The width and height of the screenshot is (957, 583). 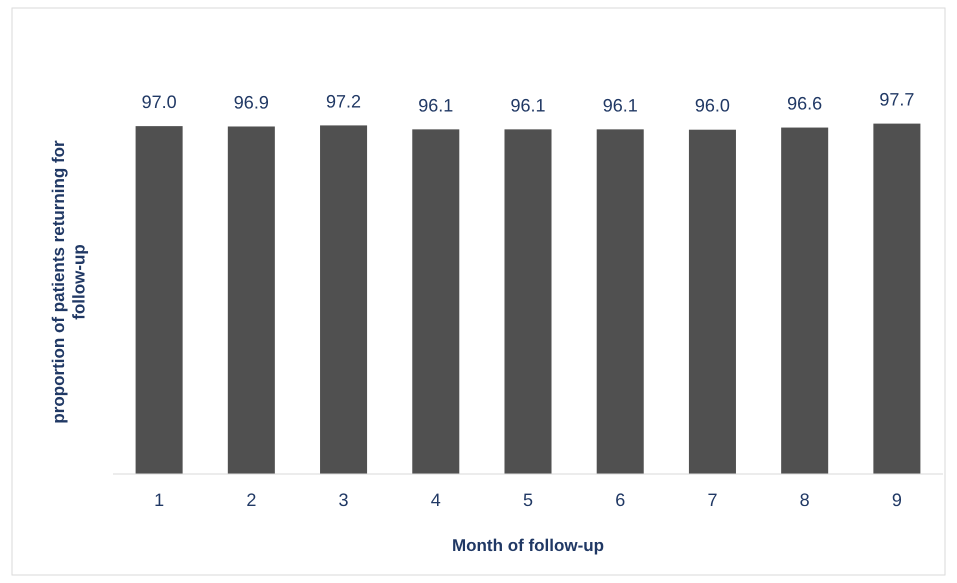 What do you see at coordinates (896, 100) in the screenshot?
I see `data-label: 97.7` at bounding box center [896, 100].